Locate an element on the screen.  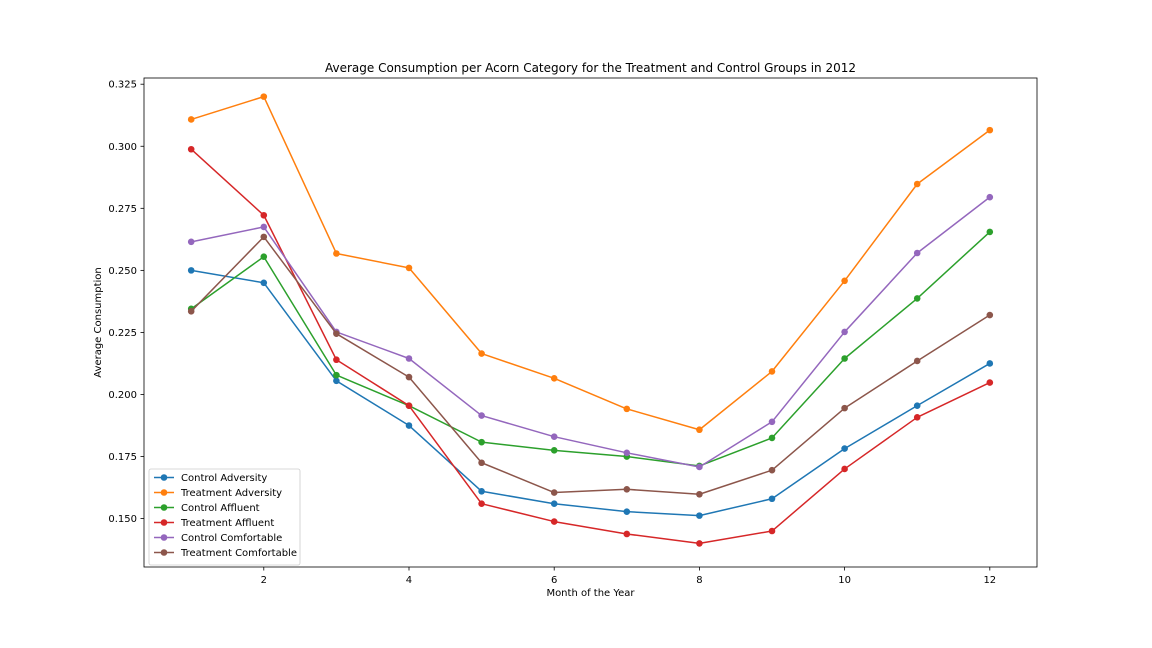
x-tick-label: 6 is located at coordinates (554, 580).